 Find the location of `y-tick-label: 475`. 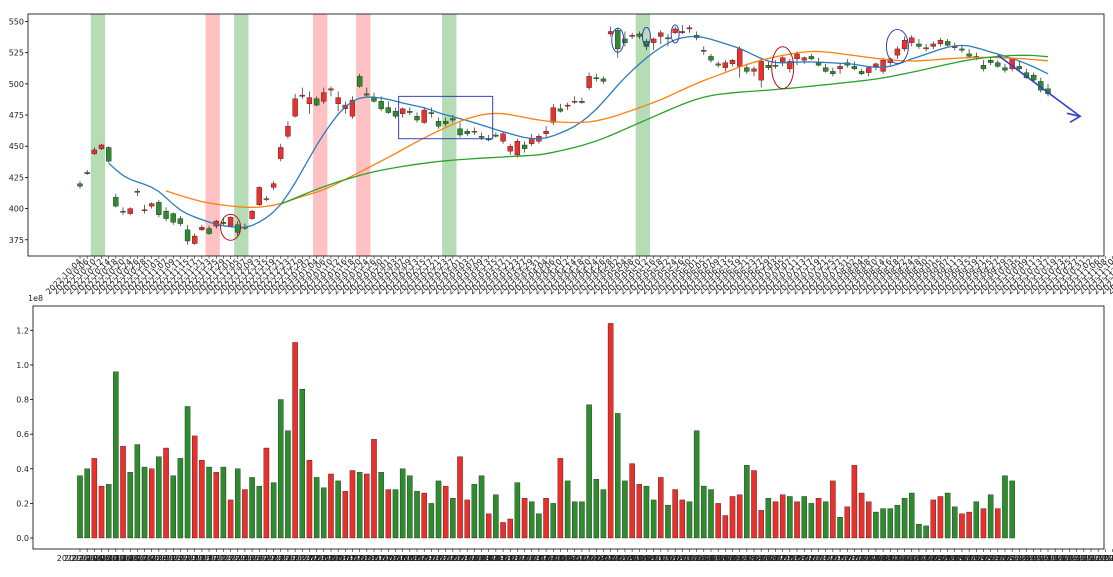

y-tick-label: 475 is located at coordinates (16, 115).